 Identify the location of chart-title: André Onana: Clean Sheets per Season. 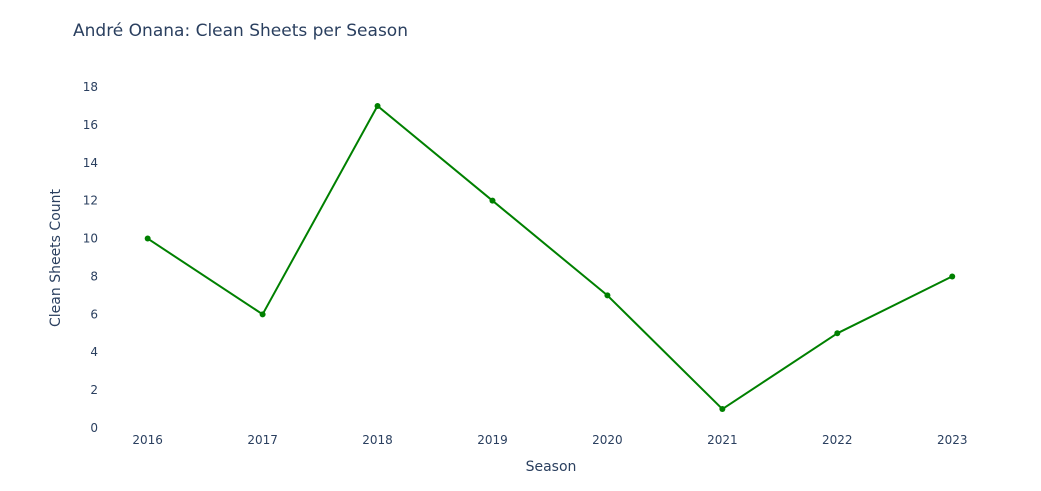
(240, 31).